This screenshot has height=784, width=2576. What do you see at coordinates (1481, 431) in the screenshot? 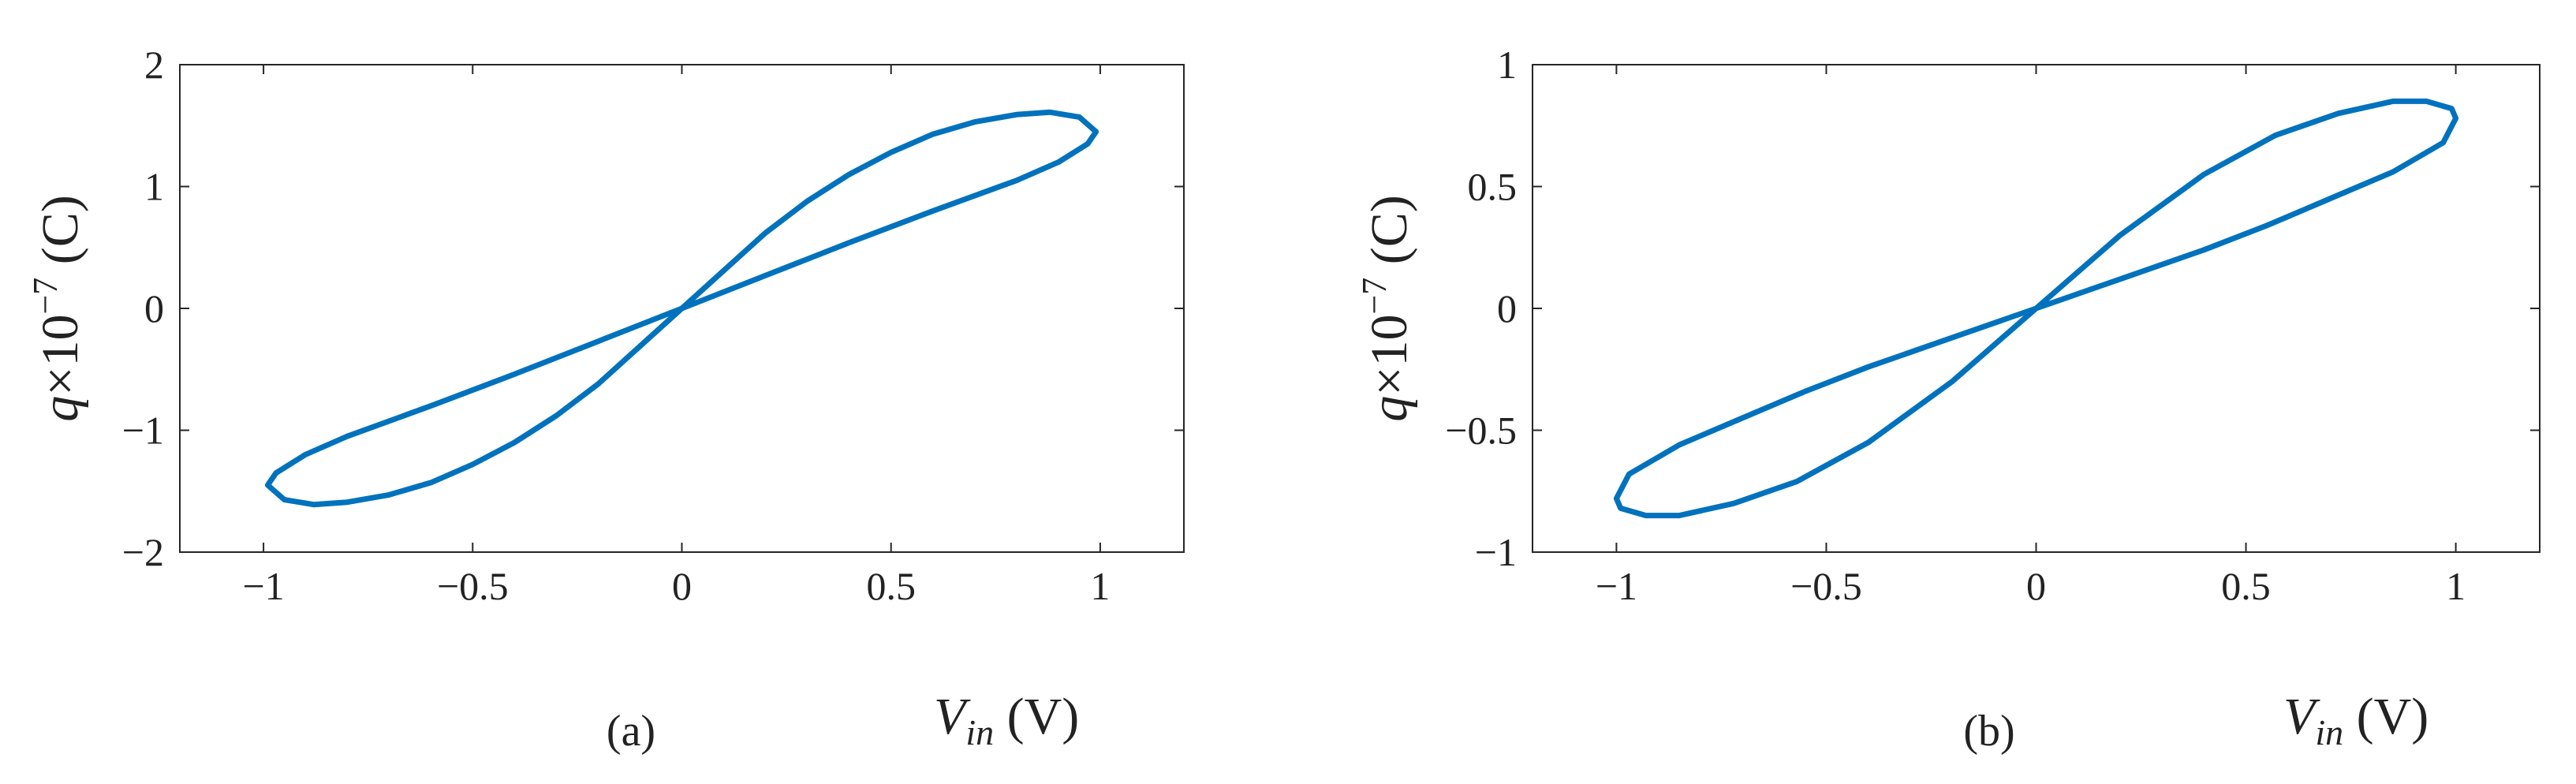
I see `y-tick-label: −0.5` at bounding box center [1481, 431].